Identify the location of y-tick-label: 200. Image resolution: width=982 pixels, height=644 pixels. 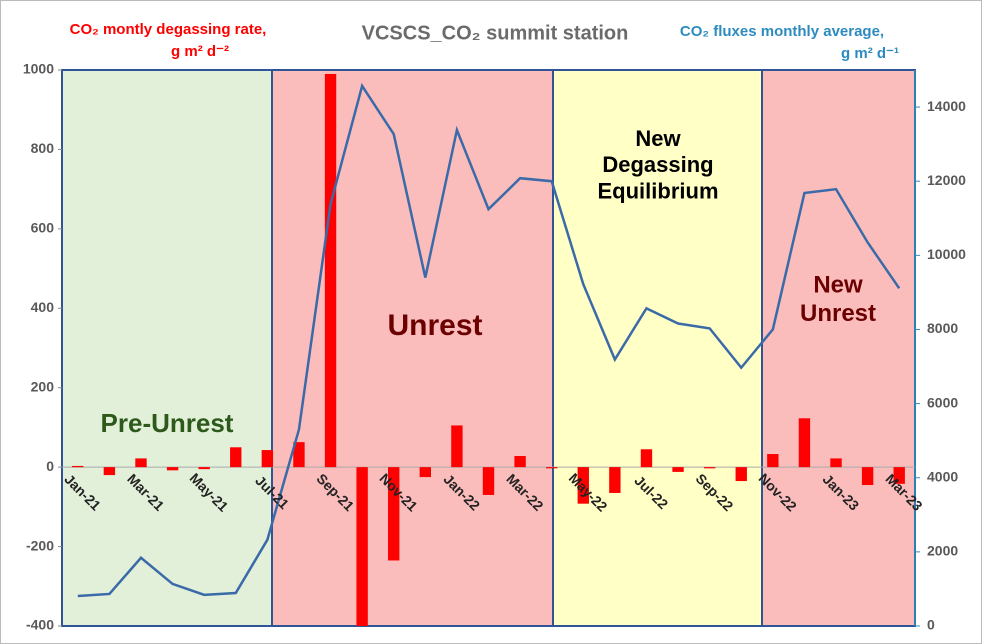
(43, 386).